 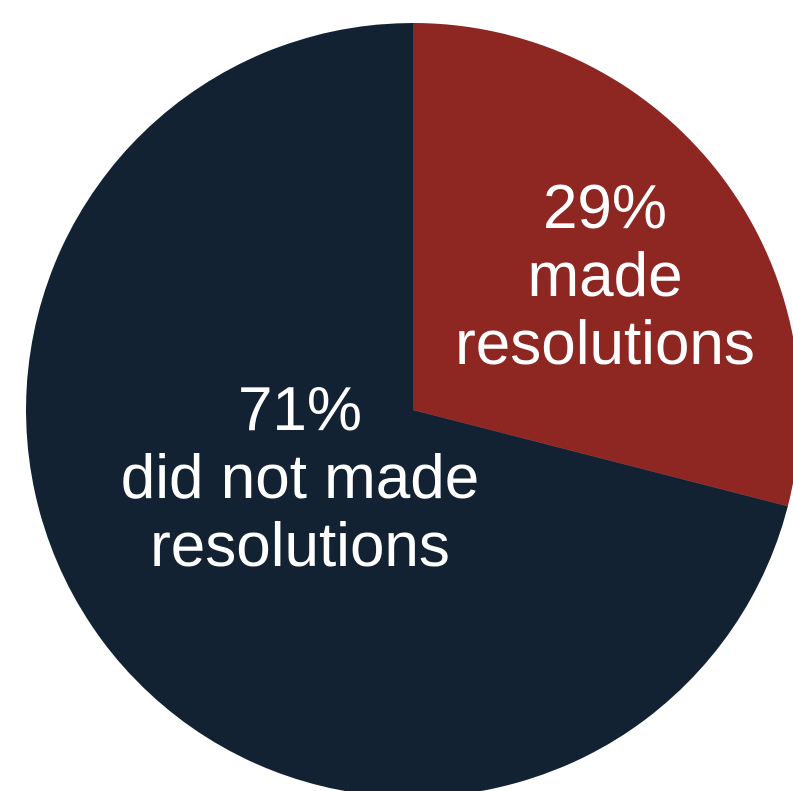 What do you see at coordinates (605, 207) in the screenshot?
I see `slice-percent-label: 29%` at bounding box center [605, 207].